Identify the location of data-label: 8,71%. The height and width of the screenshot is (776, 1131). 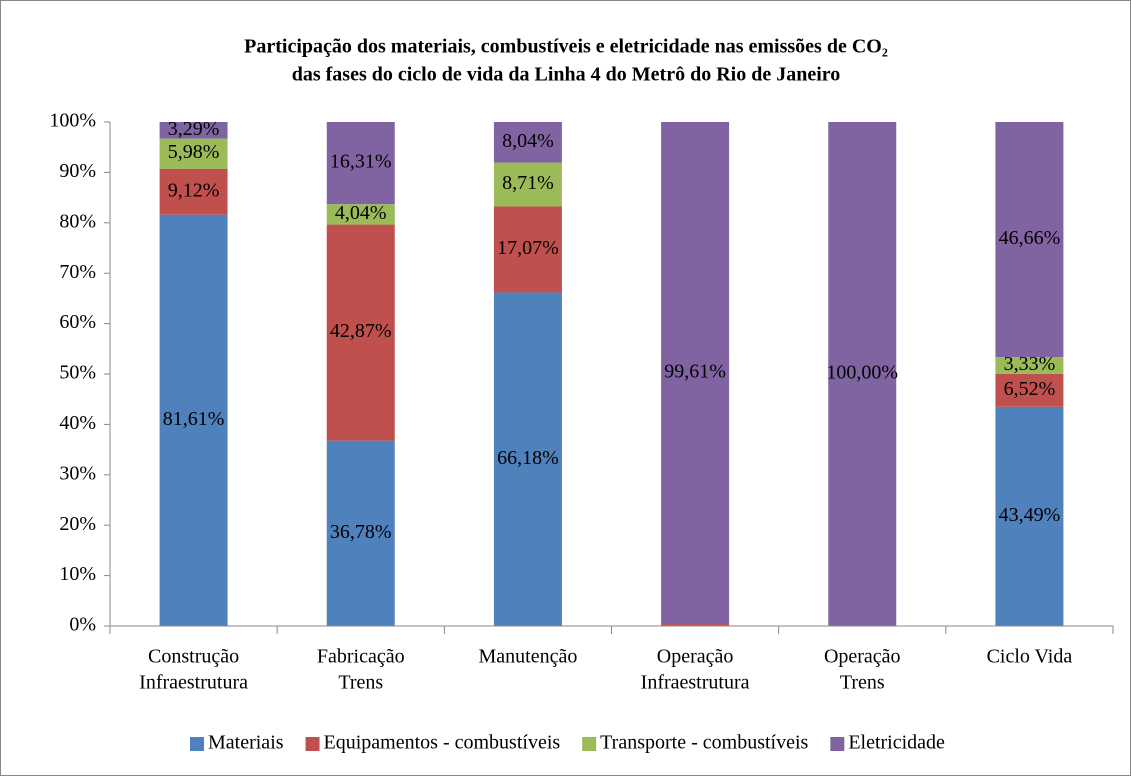
(528, 183).